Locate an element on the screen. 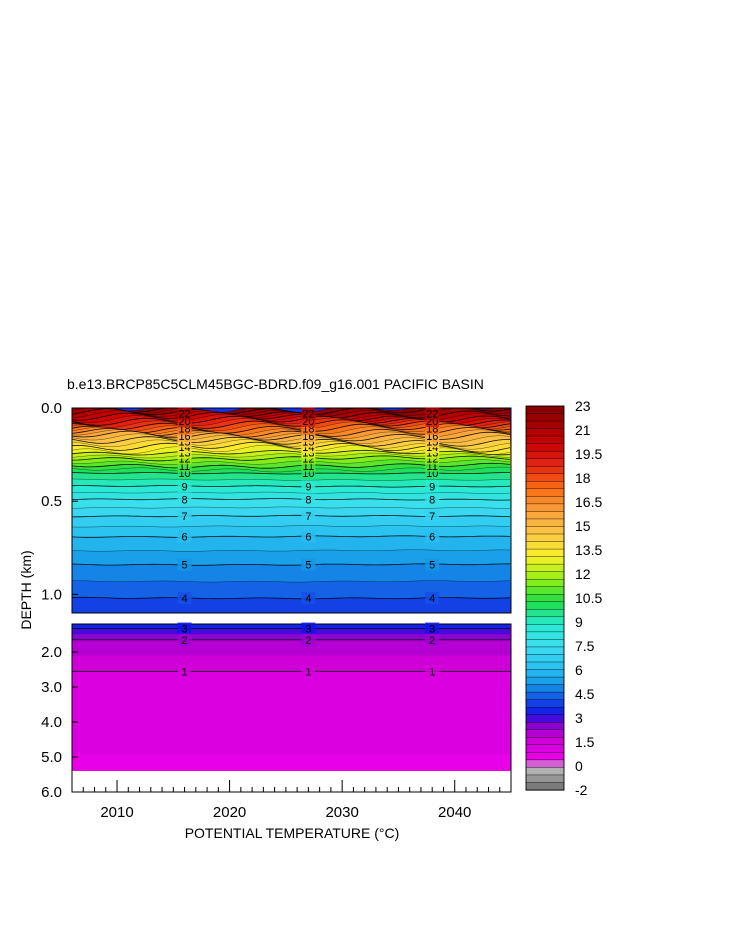  colorbar-label: 16.5 is located at coordinates (588, 502).